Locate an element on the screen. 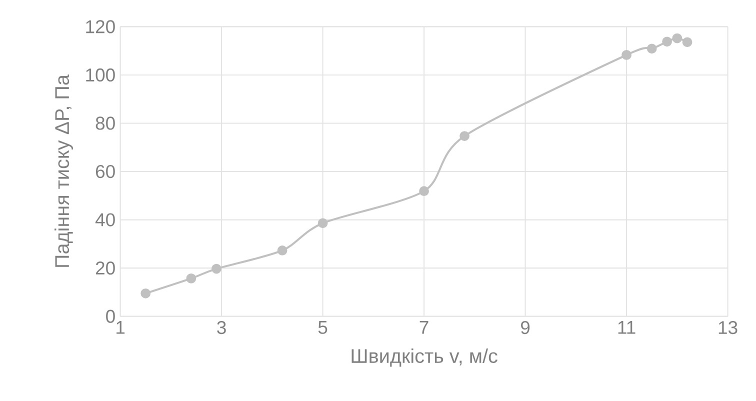 The height and width of the screenshot is (401, 756). x-tick-label: 13 is located at coordinates (728, 327).